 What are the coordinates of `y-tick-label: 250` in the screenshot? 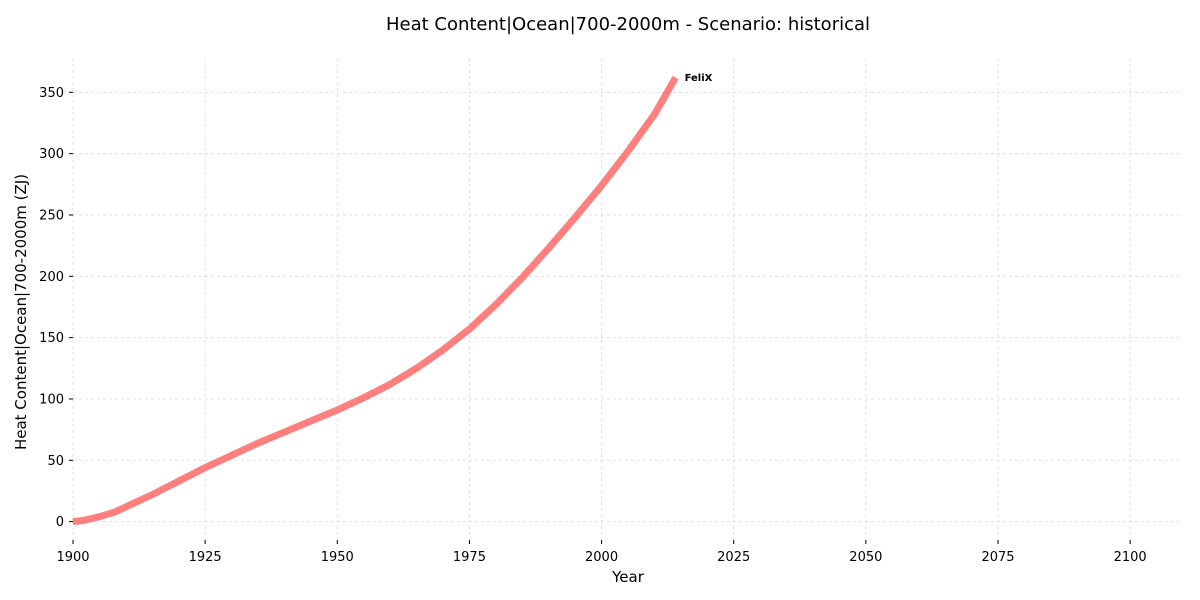 It's located at (51, 215).